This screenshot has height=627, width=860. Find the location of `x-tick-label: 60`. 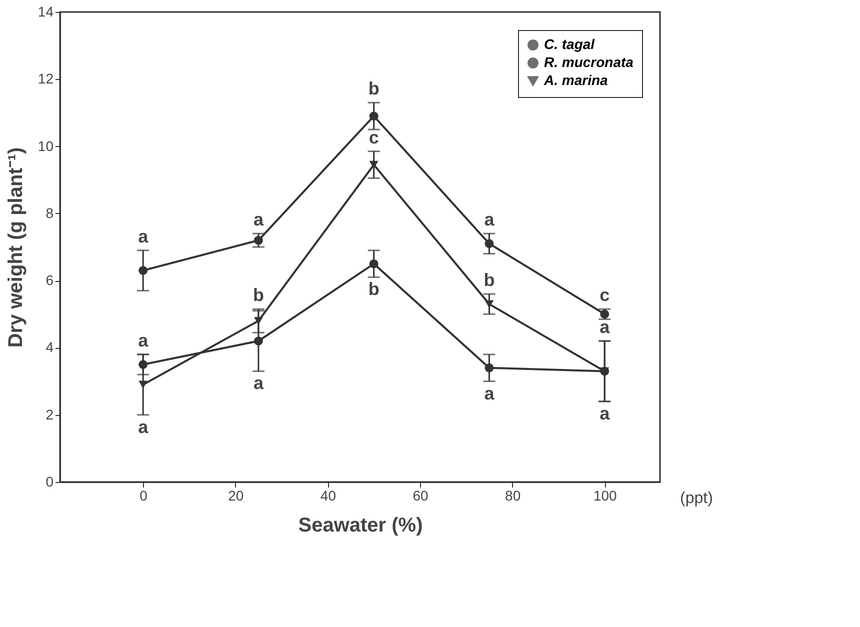

x-tick-label: 60 is located at coordinates (420, 496).